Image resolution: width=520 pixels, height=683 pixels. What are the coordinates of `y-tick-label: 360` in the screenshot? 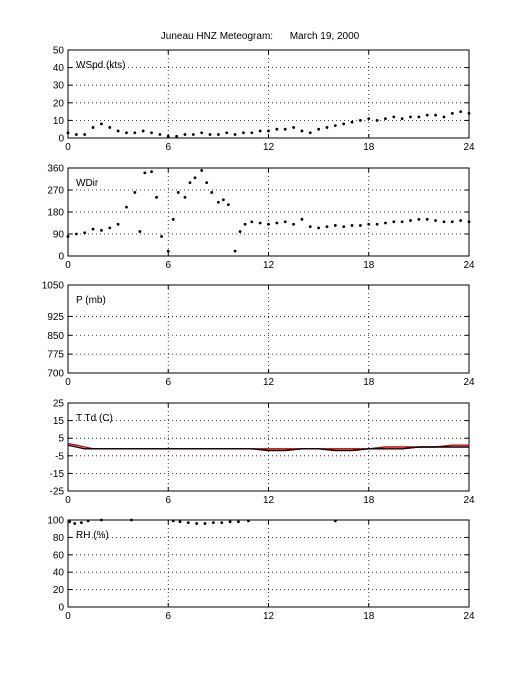 It's located at (55, 169).